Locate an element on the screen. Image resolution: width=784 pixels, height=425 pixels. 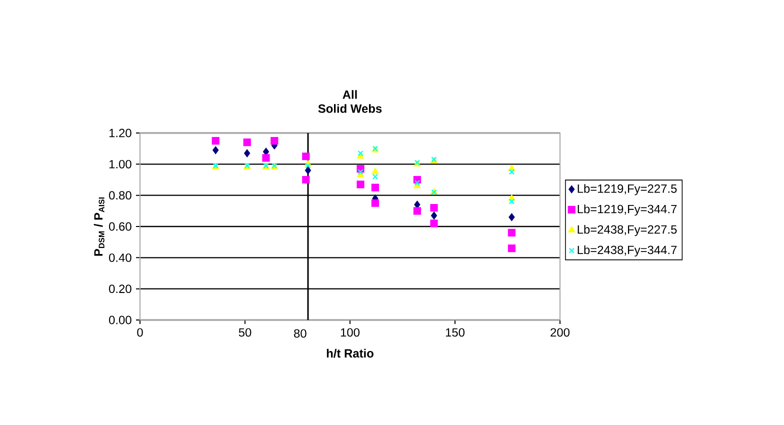
legend-label: Lb=1219,Fy=344.7 is located at coordinates (627, 210).